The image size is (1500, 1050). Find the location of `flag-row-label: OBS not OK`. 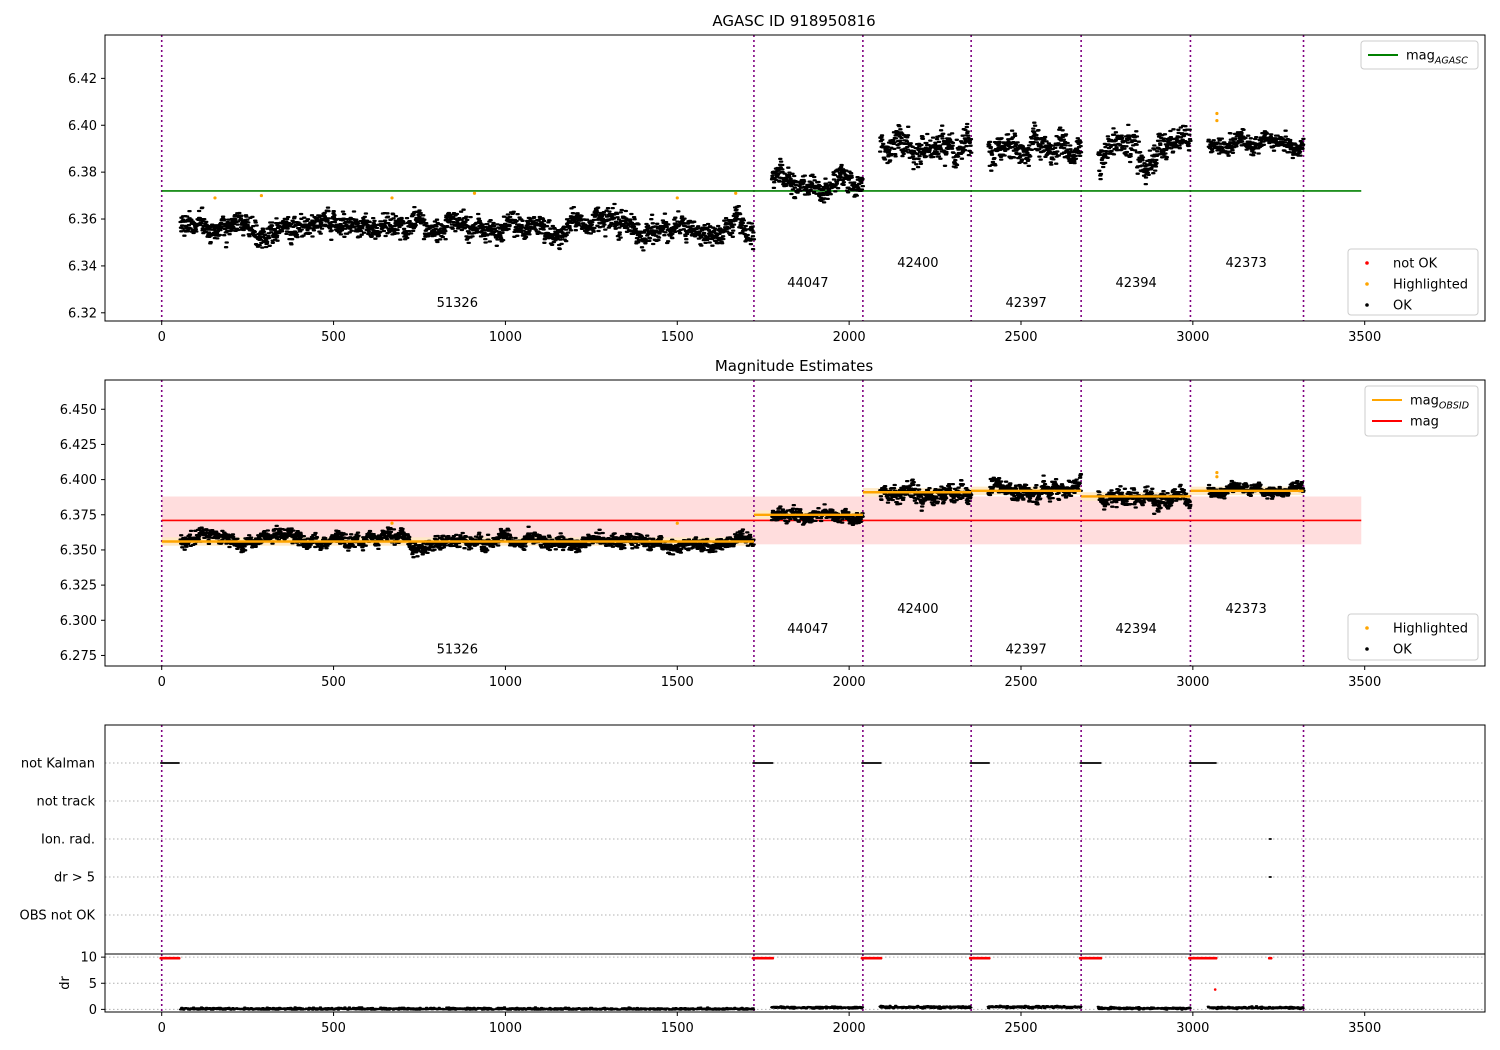

flag-row-label: OBS not OK is located at coordinates (58, 916).